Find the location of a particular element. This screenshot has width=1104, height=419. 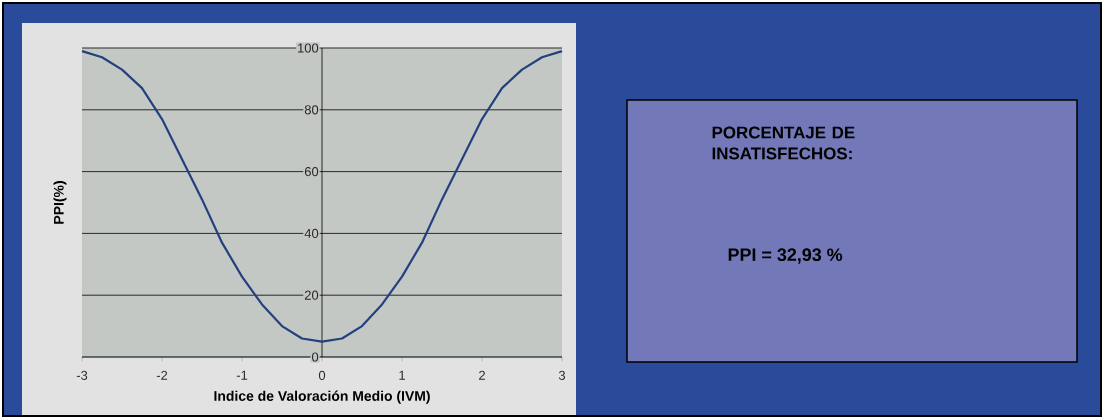

x-tick-label: 1 is located at coordinates (402, 375).